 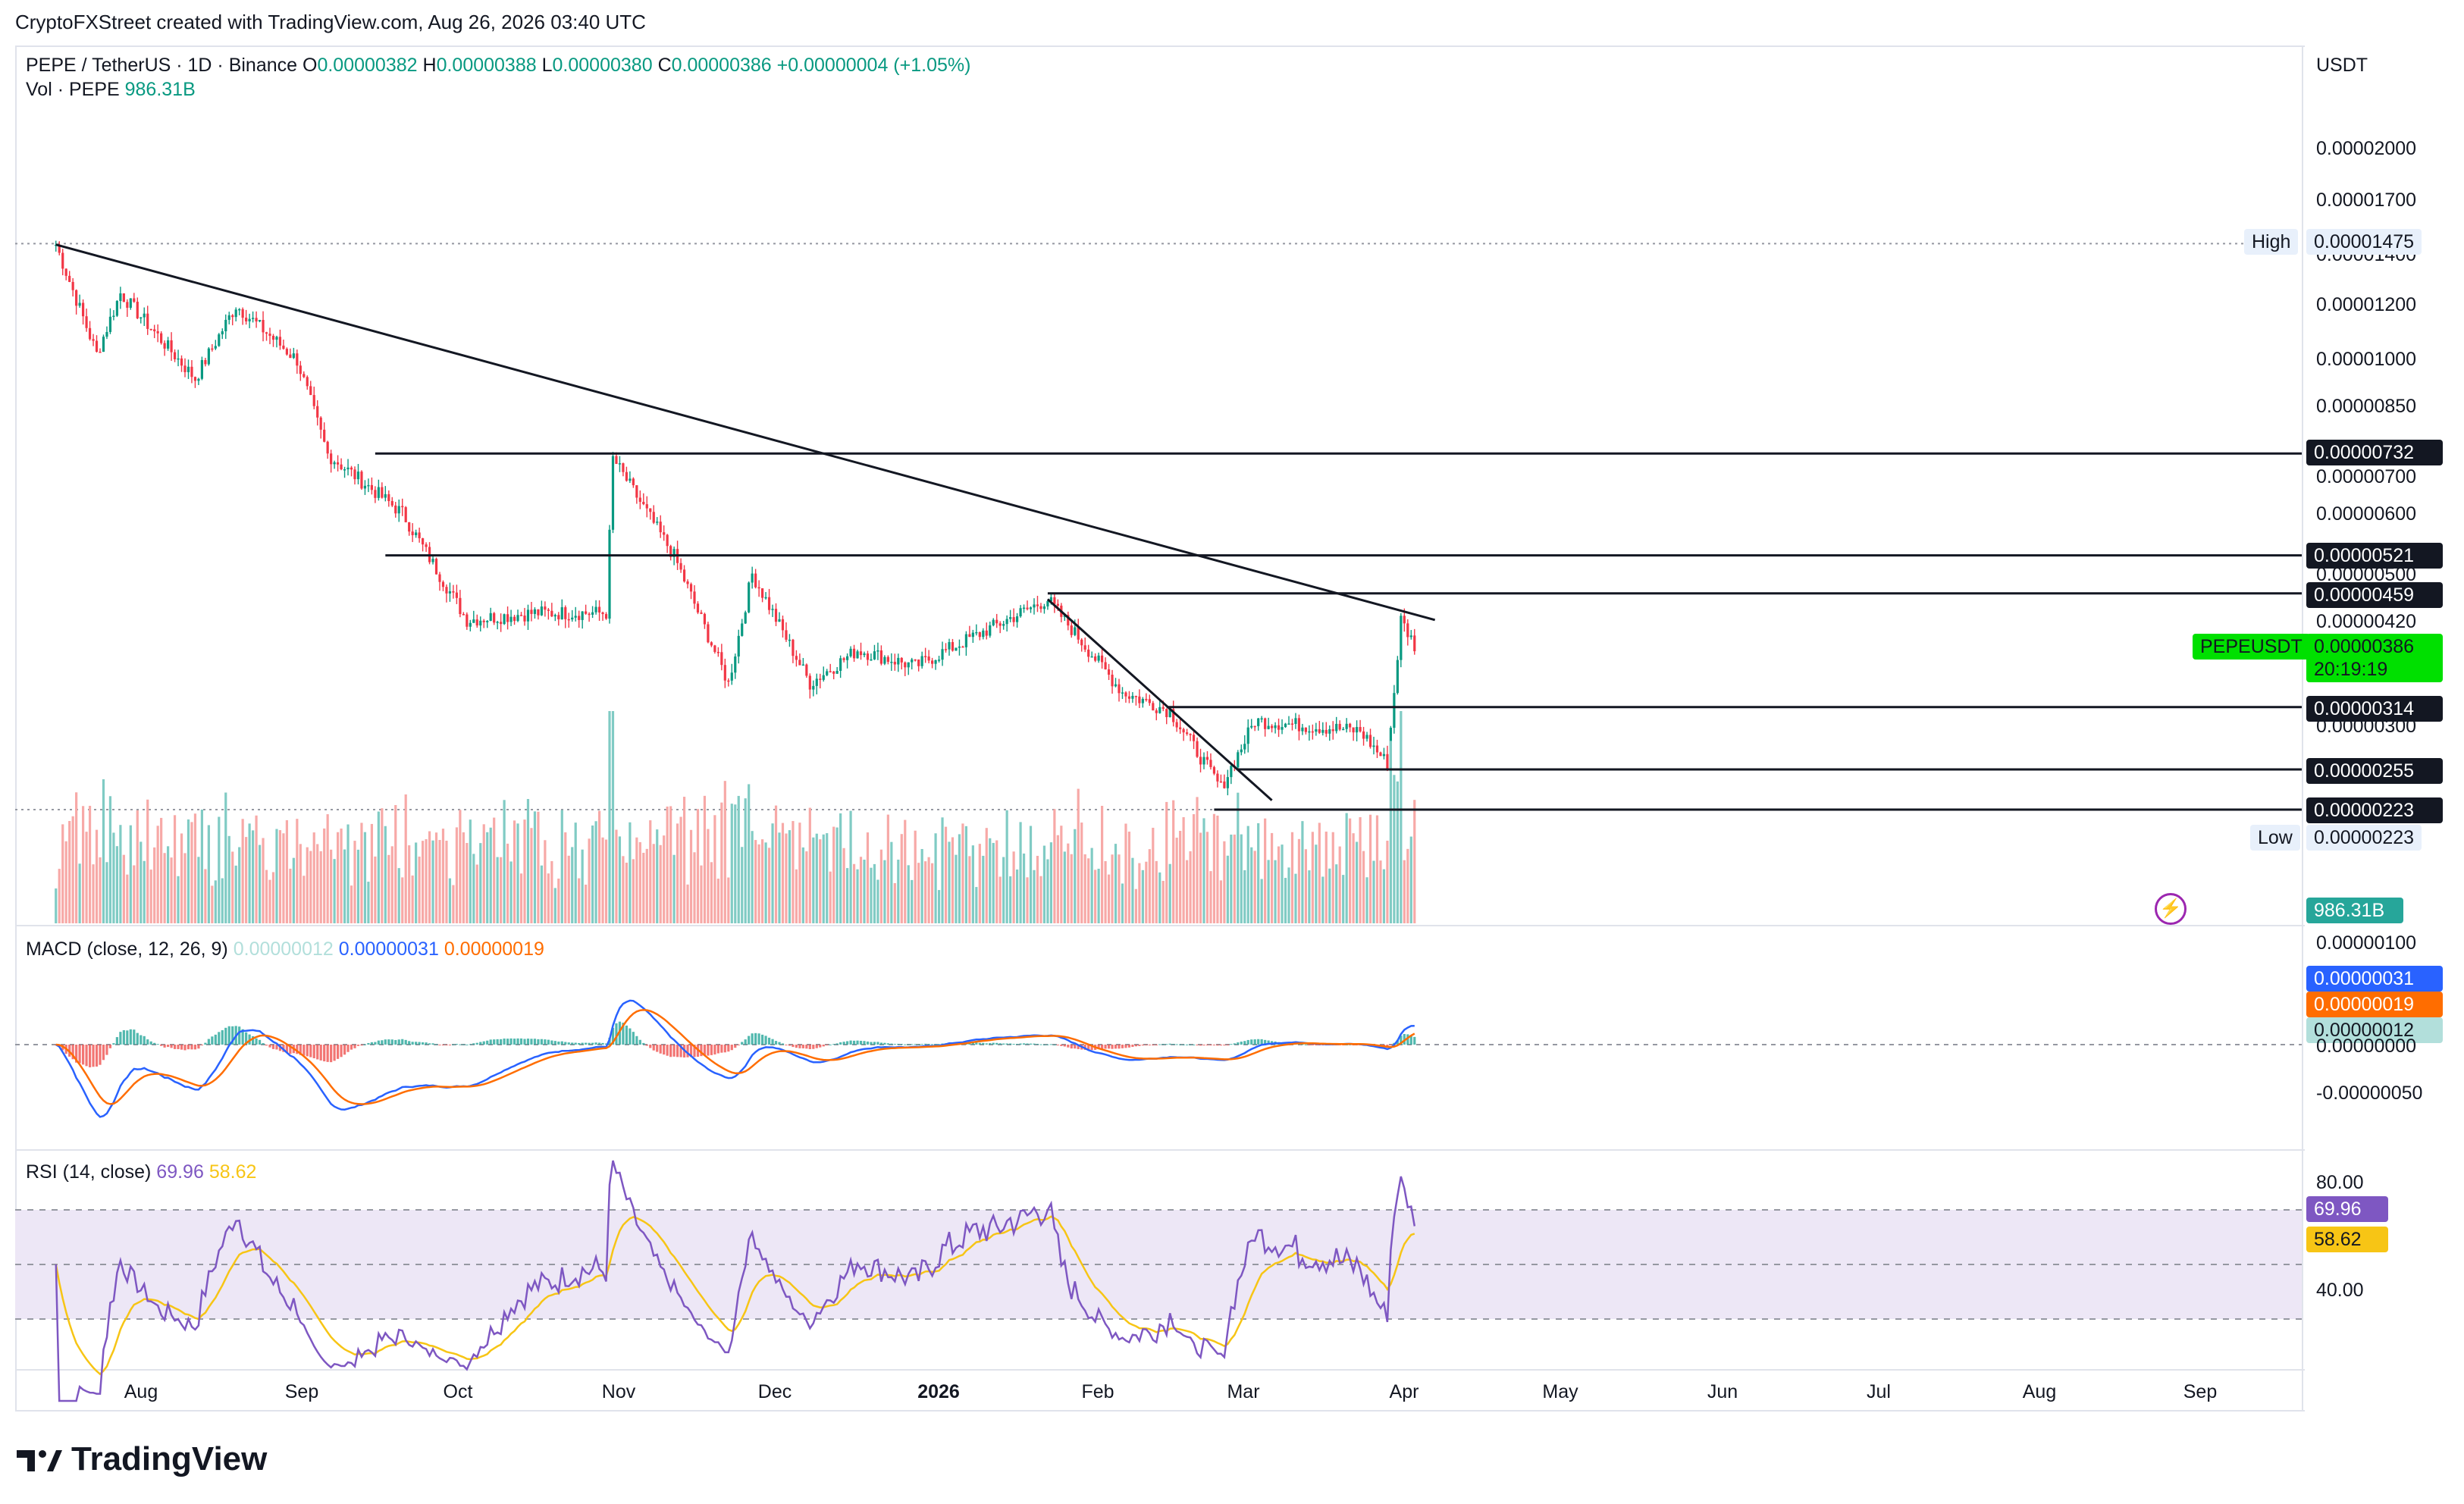 I want to click on ticker-tag: PEPEUSDT, so click(x=2251, y=647).